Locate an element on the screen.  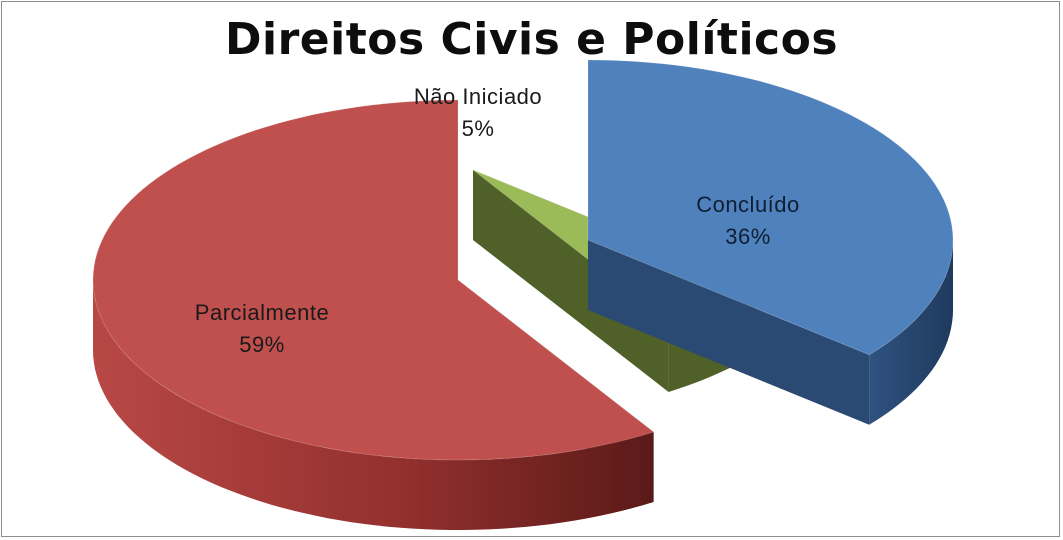
pie-slice-wall is located at coordinates (911, 332).